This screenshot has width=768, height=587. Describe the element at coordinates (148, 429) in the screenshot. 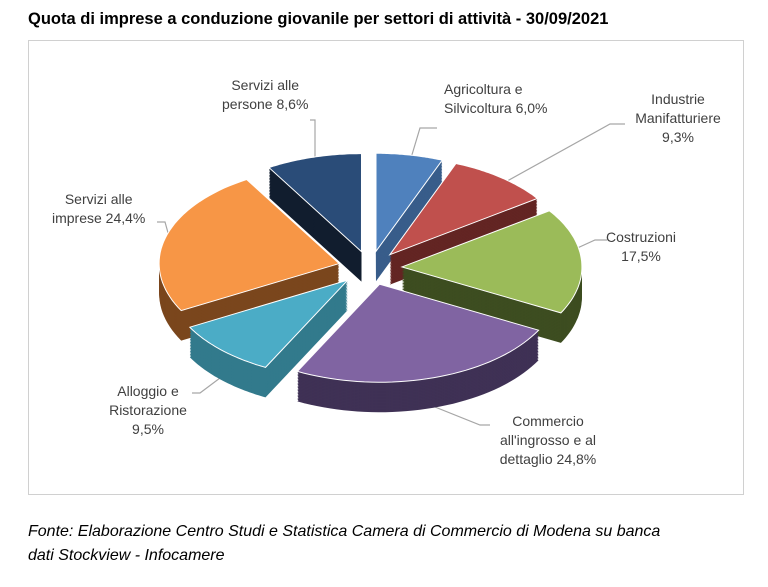

I see `label-line: 9,5%` at that location.